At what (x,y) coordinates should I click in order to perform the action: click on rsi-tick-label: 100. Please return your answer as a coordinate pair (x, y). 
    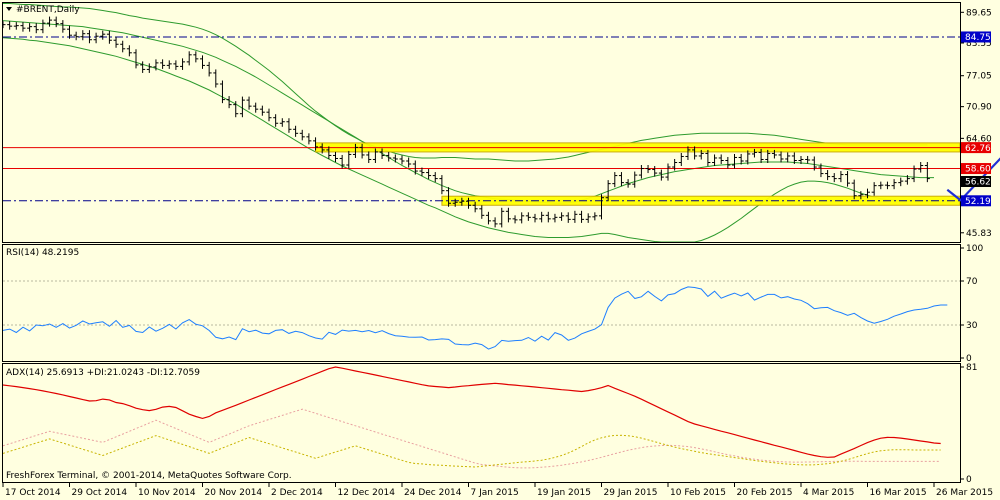
    Looking at the image, I should click on (974, 249).